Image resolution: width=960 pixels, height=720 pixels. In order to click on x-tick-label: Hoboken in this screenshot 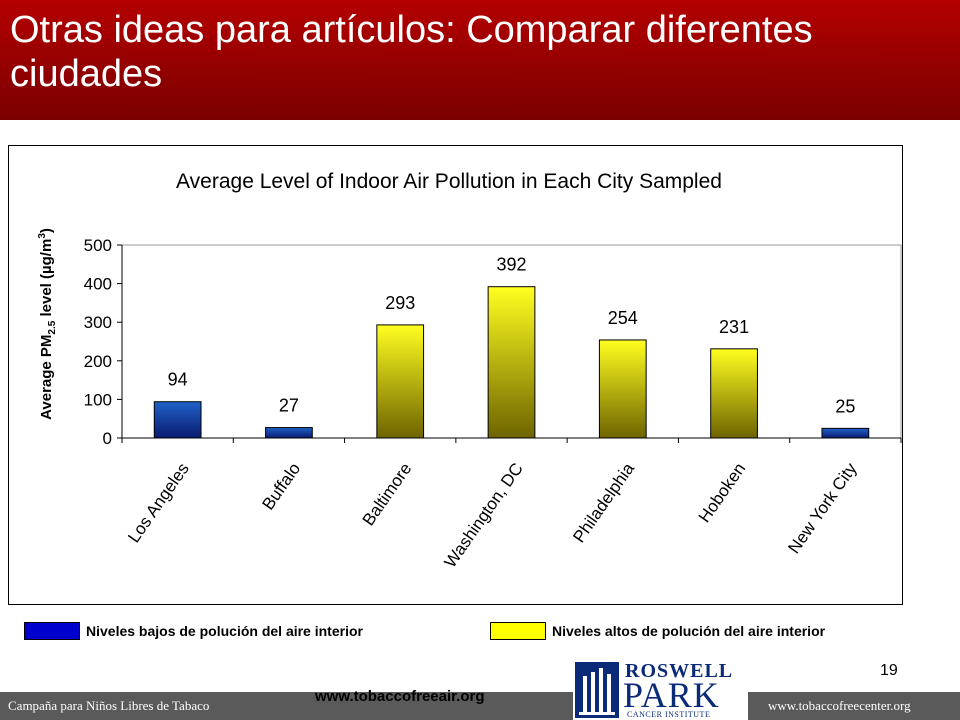, I will do `click(722, 492)`.